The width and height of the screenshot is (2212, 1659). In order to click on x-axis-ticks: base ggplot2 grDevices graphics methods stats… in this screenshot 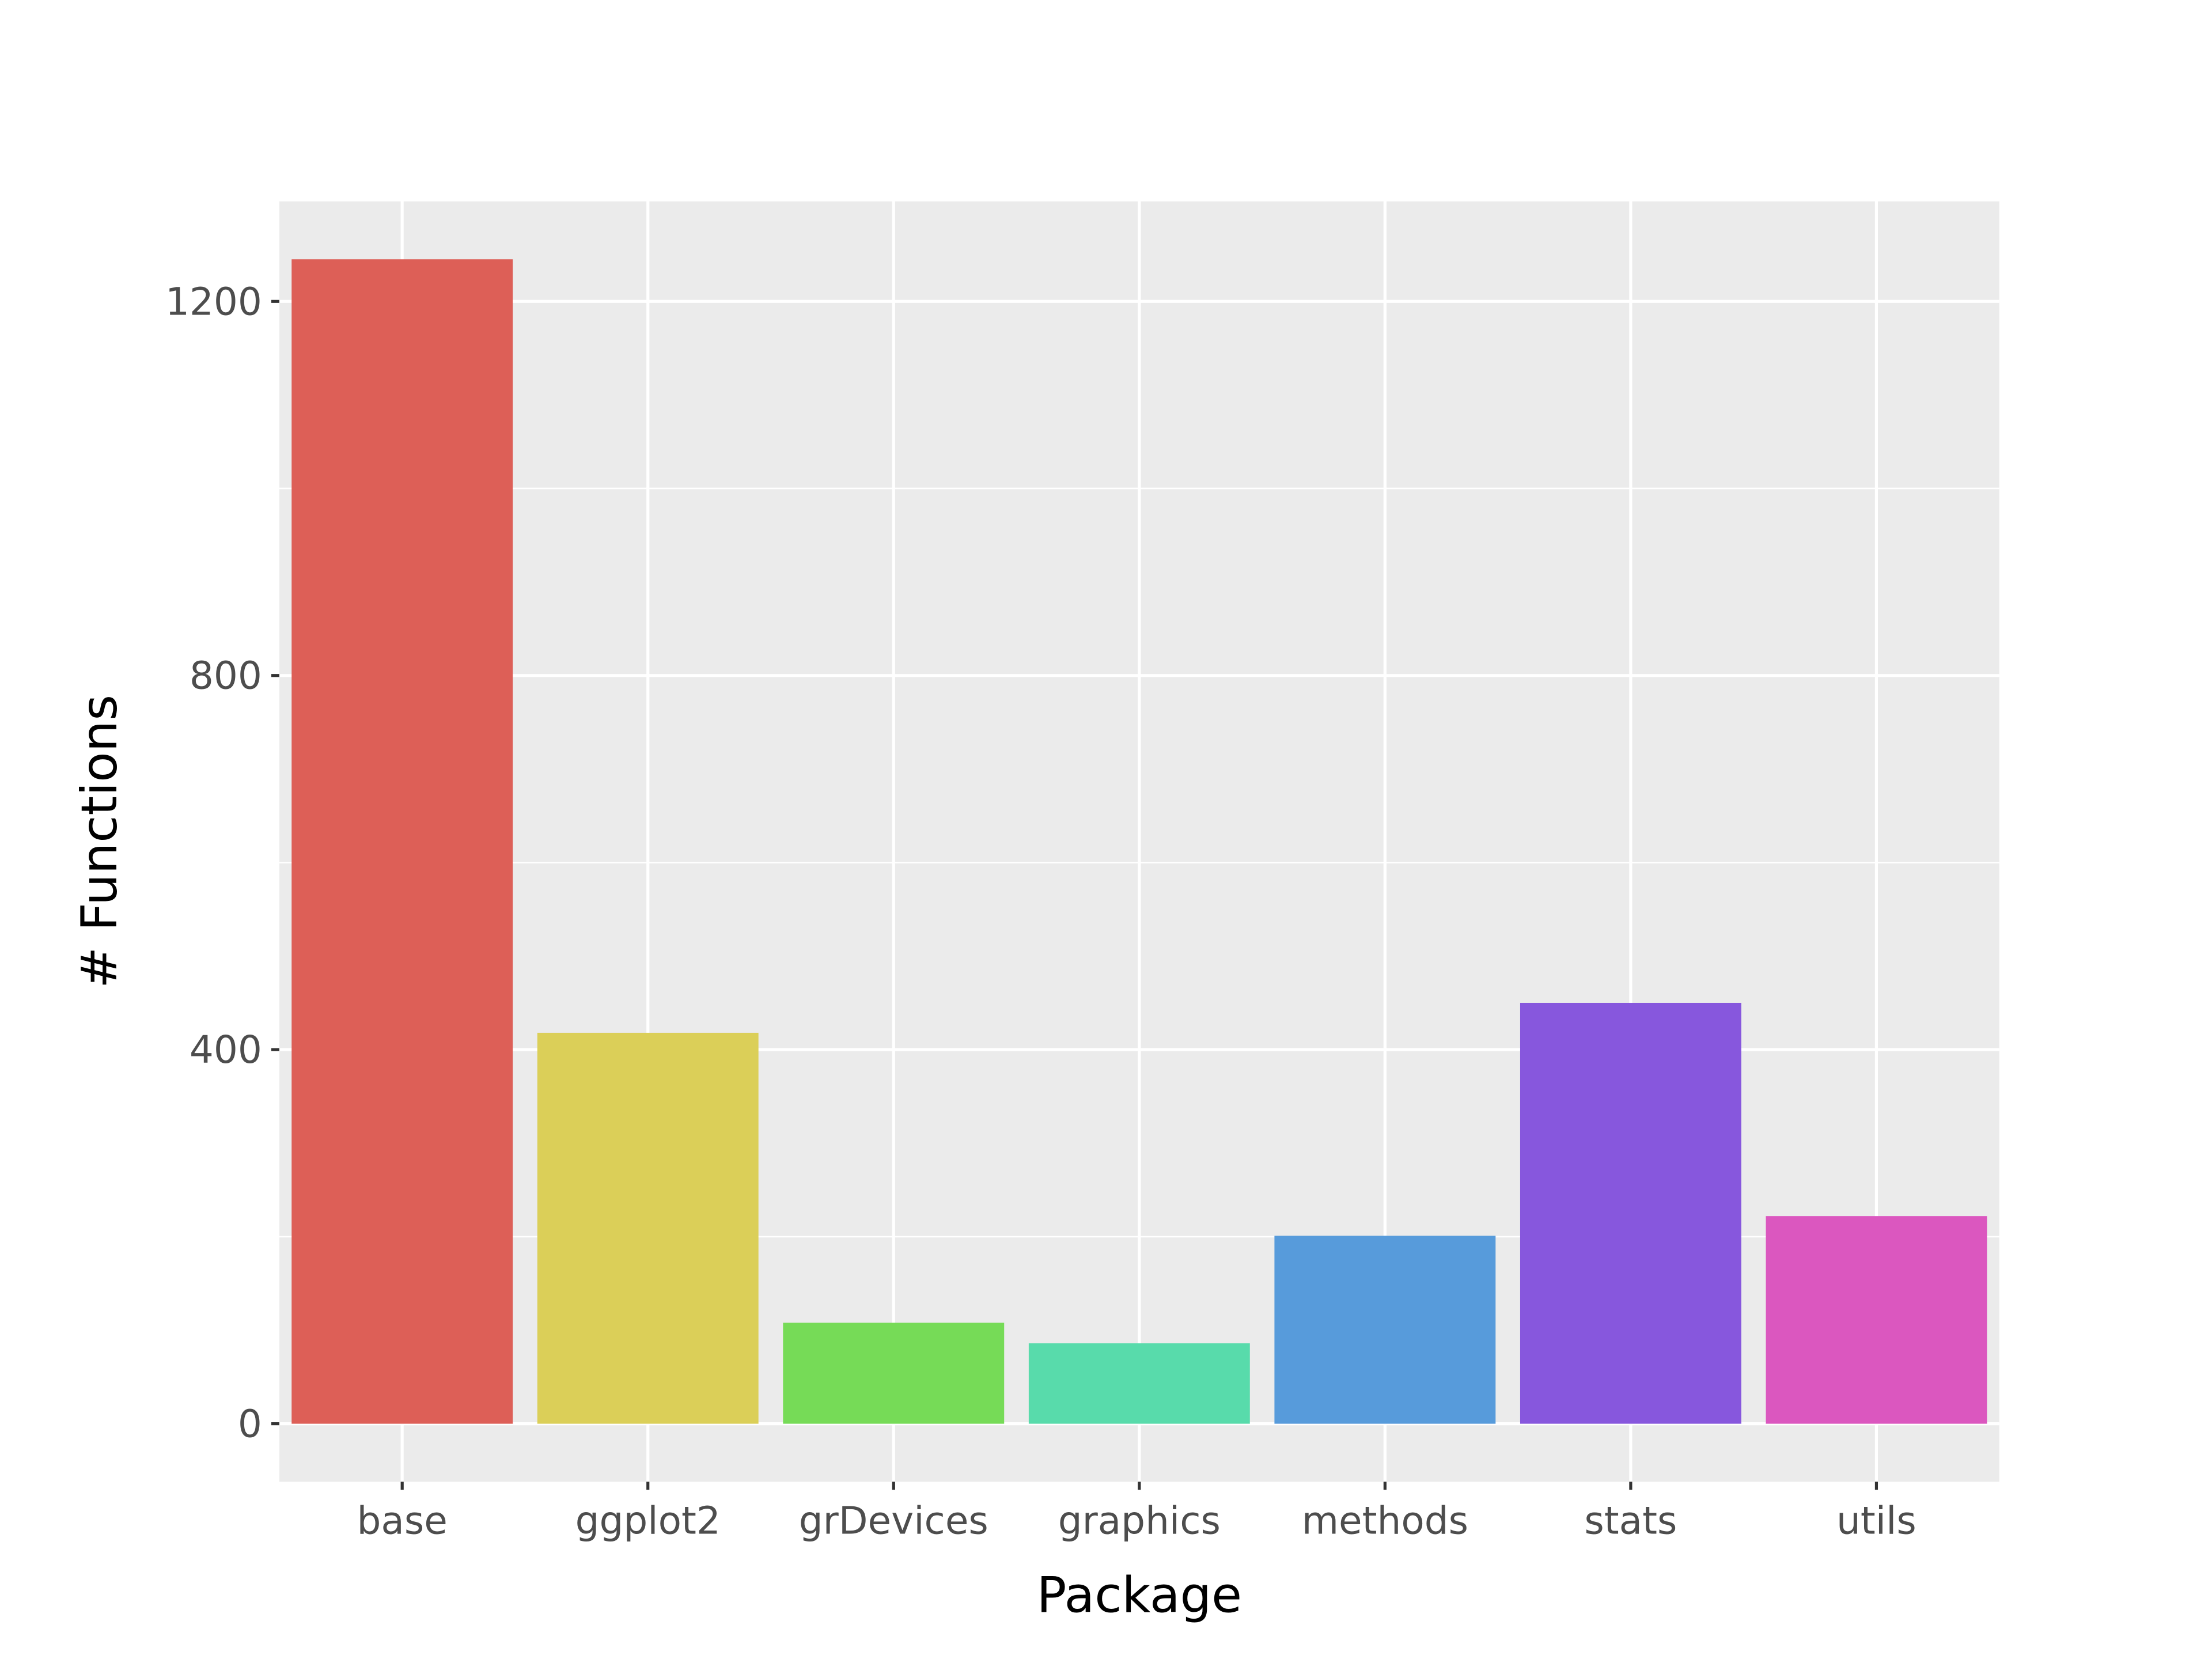, I will do `click(1136, 1512)`.